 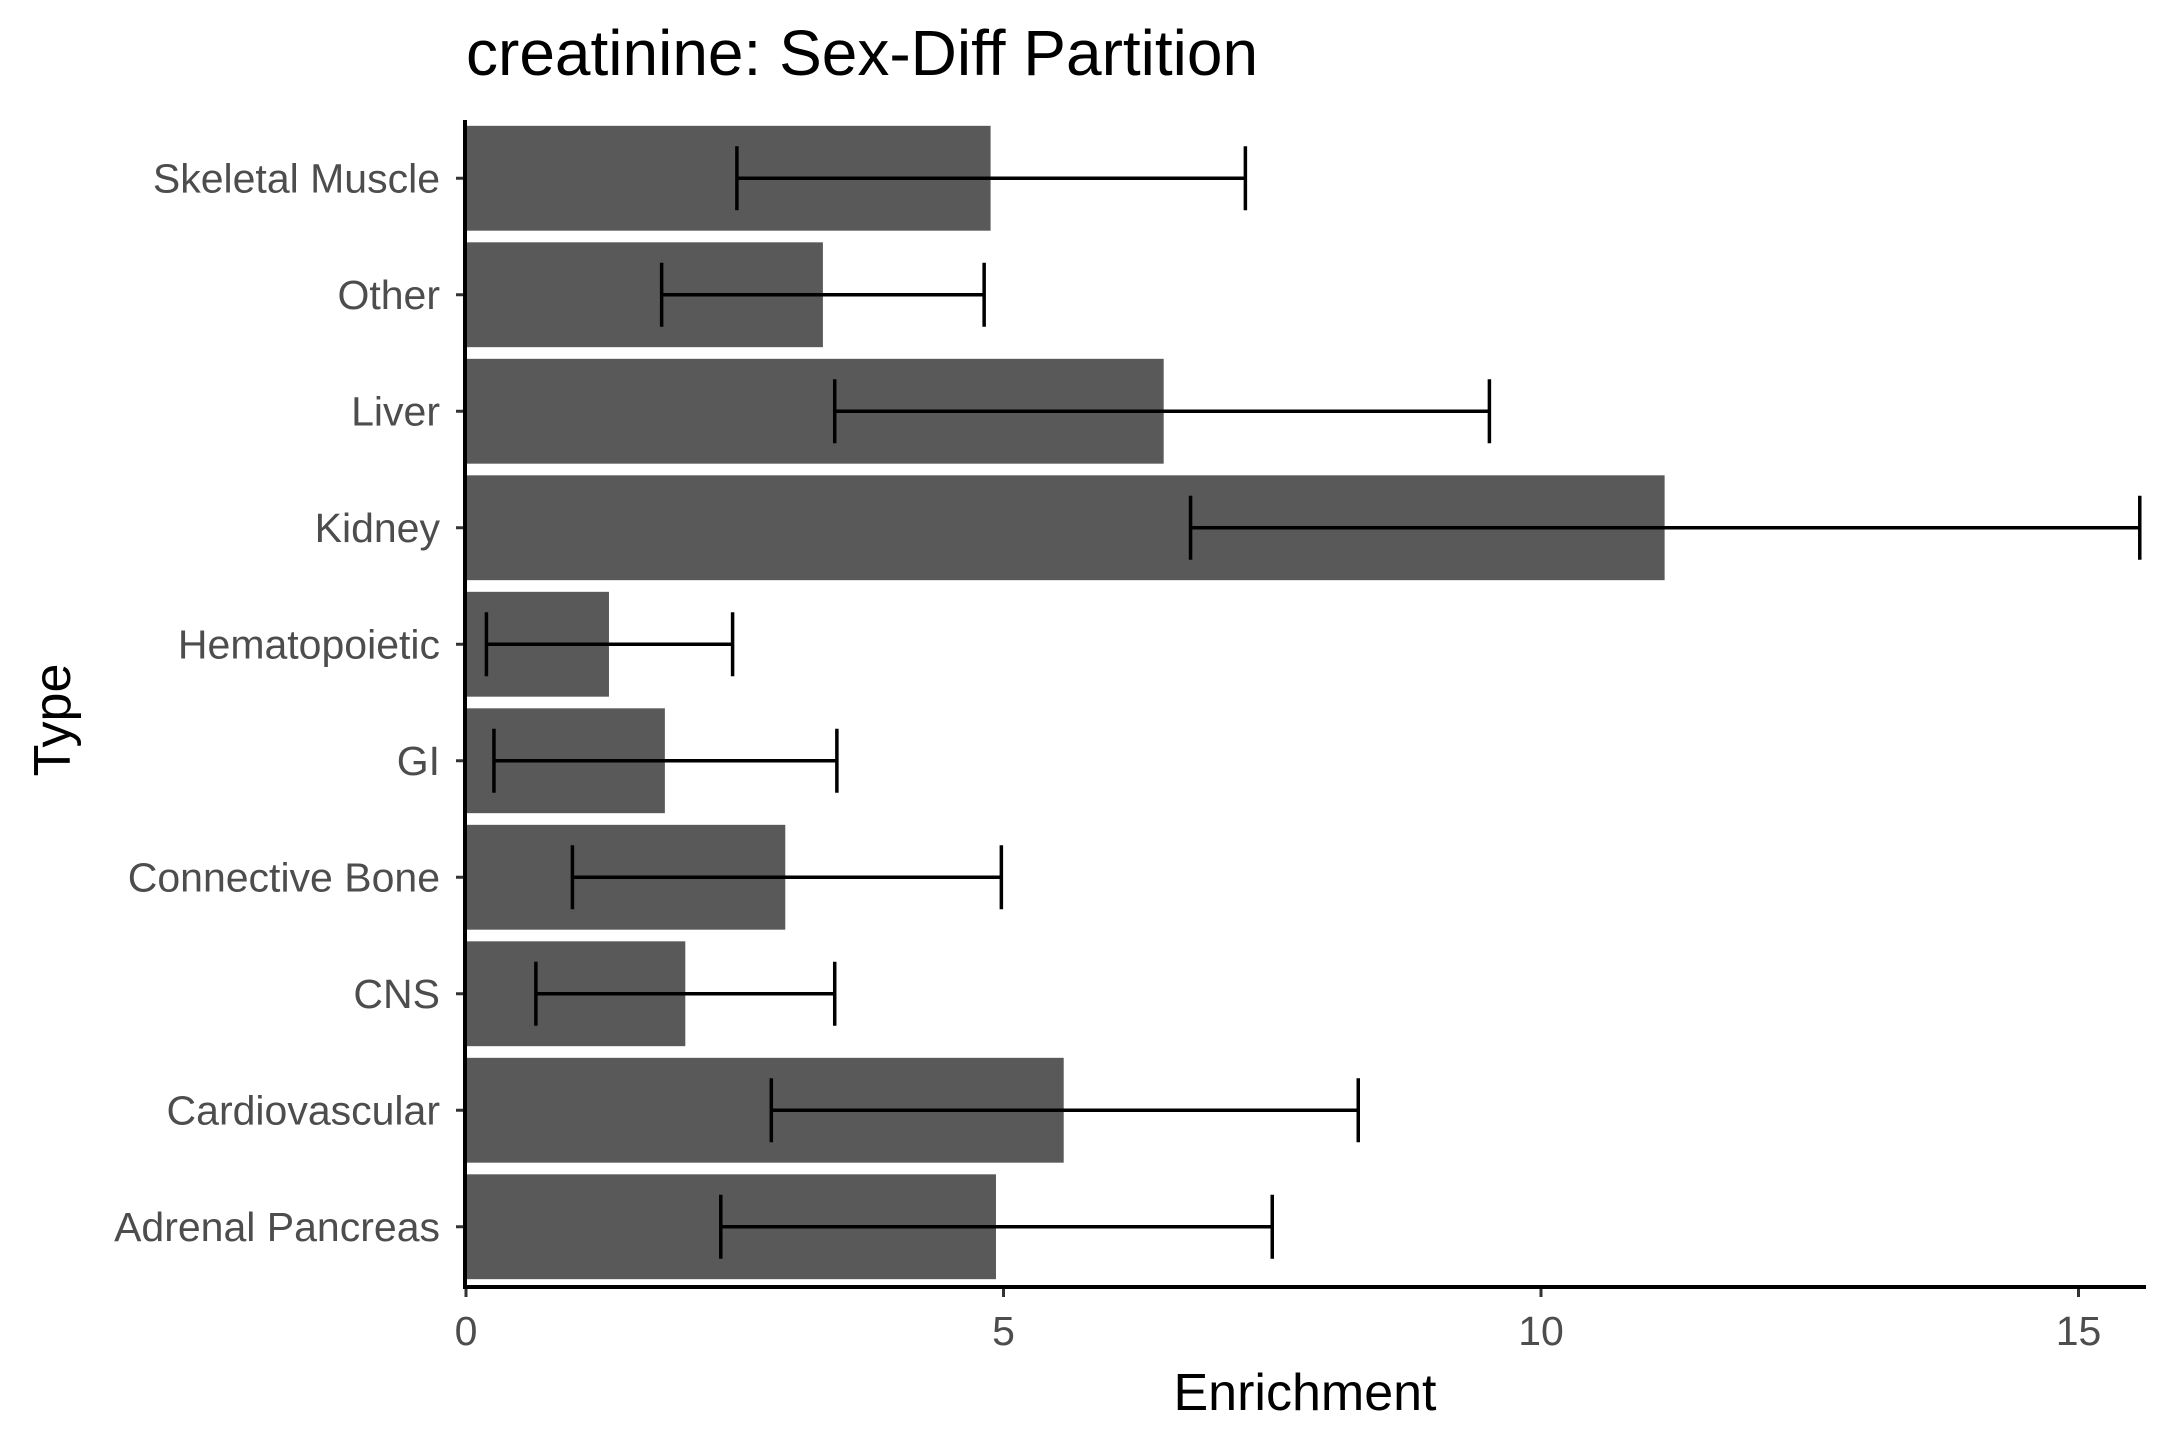 I want to click on x-axis-ticks: 0 5 10 15, so click(x=1278, y=1320).